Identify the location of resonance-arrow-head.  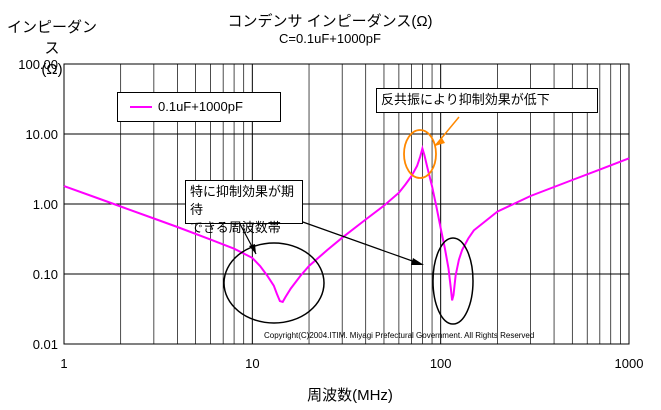
(440, 142).